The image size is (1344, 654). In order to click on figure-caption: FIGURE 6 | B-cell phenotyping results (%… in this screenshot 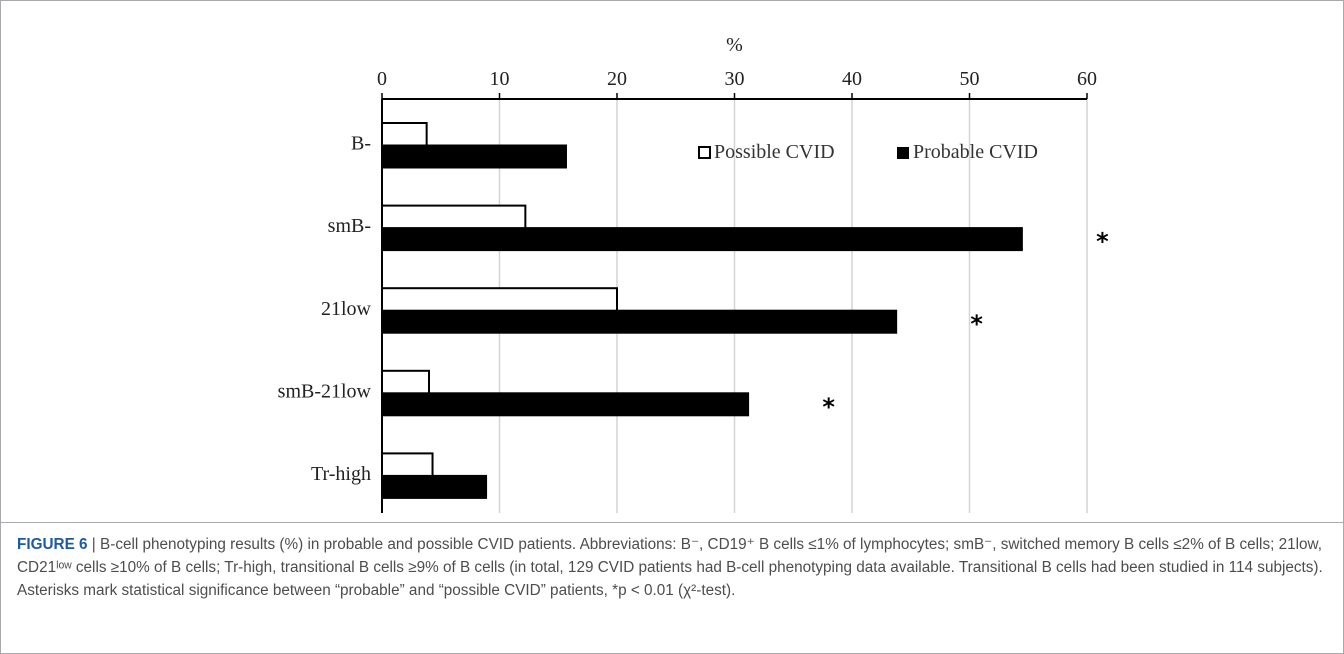, I will do `click(676, 567)`.